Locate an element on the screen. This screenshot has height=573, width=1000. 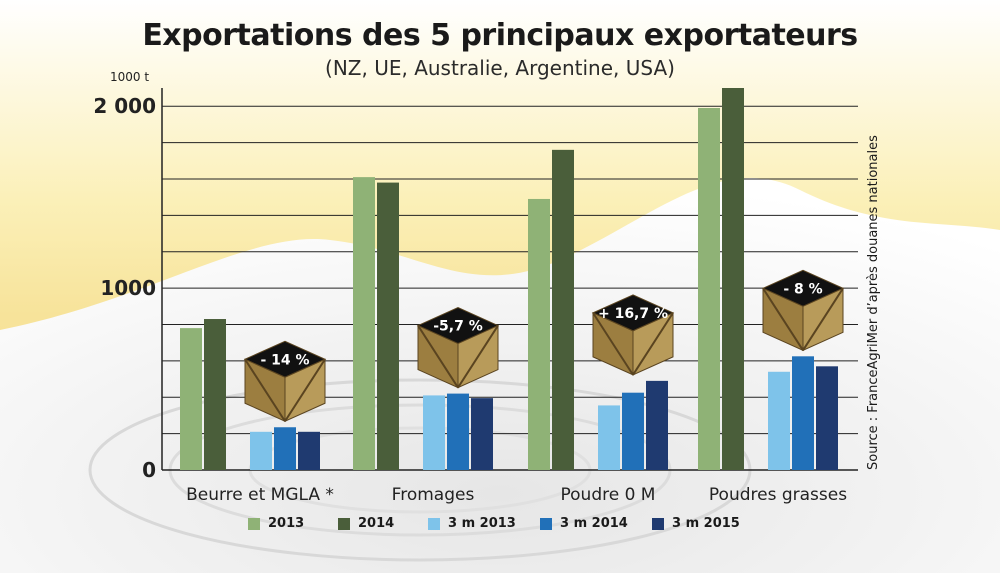
y-axis-unit: 1000 t is located at coordinates (130, 77).